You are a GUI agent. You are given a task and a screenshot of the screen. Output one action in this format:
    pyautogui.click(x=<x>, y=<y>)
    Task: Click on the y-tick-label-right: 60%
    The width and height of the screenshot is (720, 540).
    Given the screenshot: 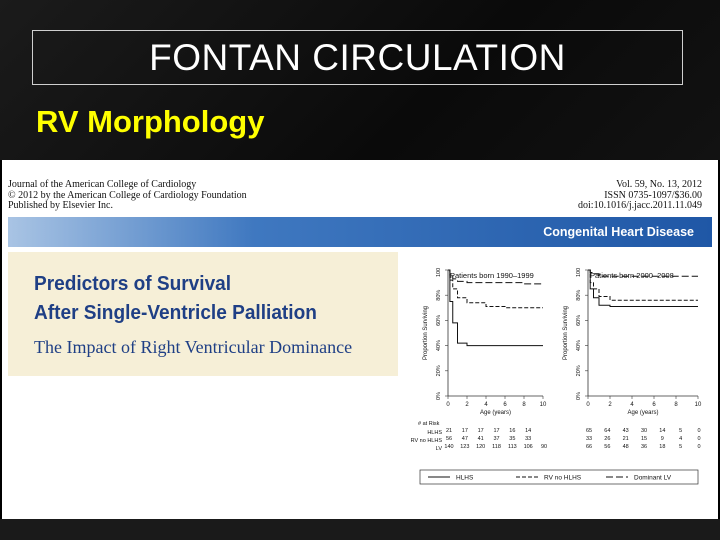 What is the action you would take?
    pyautogui.click(x=579, y=320)
    